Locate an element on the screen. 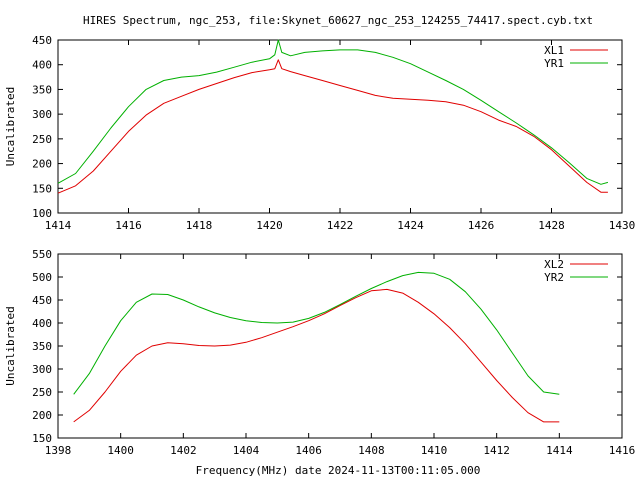 This screenshot has height=480, width=640. x-tick-label: 1428 is located at coordinates (551, 225).